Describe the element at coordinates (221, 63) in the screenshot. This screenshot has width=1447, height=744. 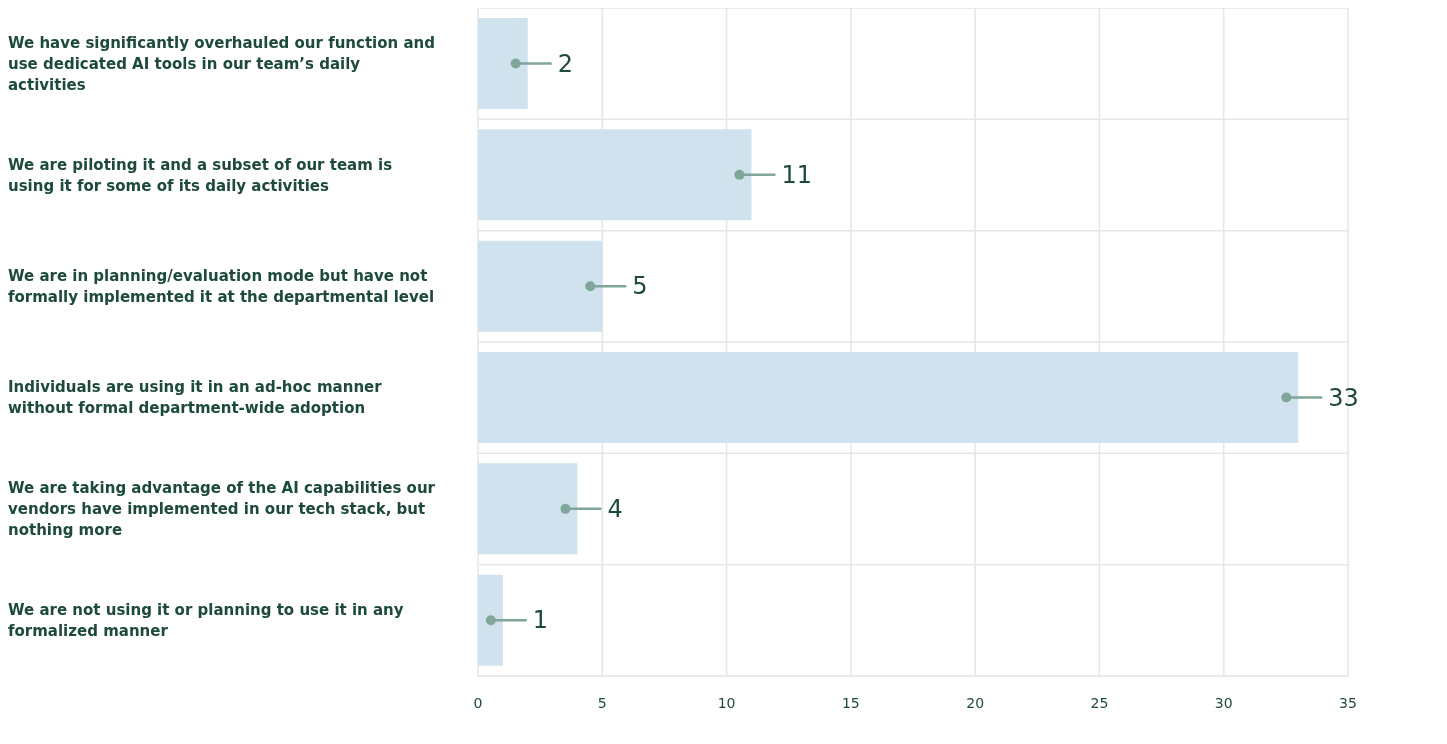
I see `y-tick-label: We have significantly overhauled our function and use dedicated AI tools in our team’s daily activities` at that location.